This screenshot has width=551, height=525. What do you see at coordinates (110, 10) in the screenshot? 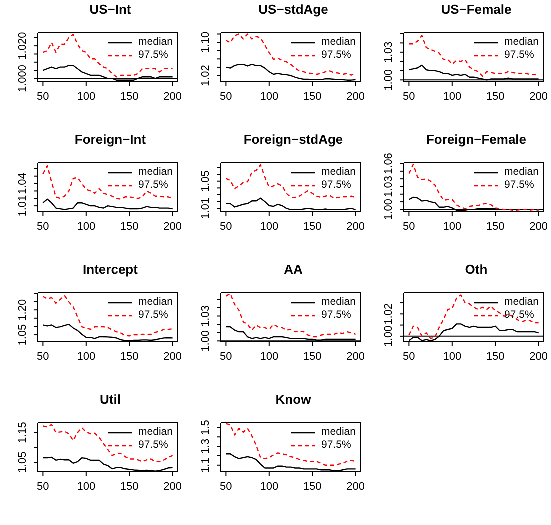
I see `chart-title: US−Int` at bounding box center [110, 10].